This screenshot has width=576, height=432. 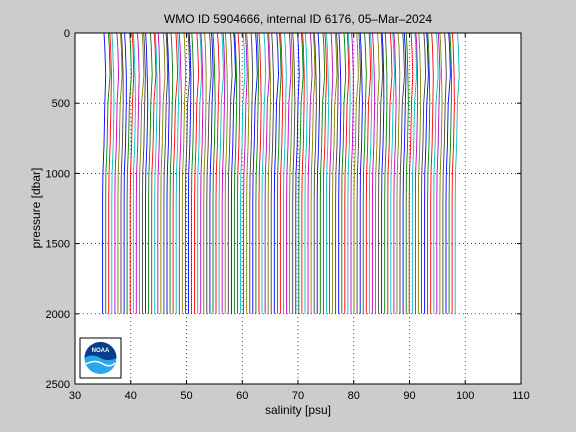 I want to click on x-tick-label: 80, so click(x=354, y=396).